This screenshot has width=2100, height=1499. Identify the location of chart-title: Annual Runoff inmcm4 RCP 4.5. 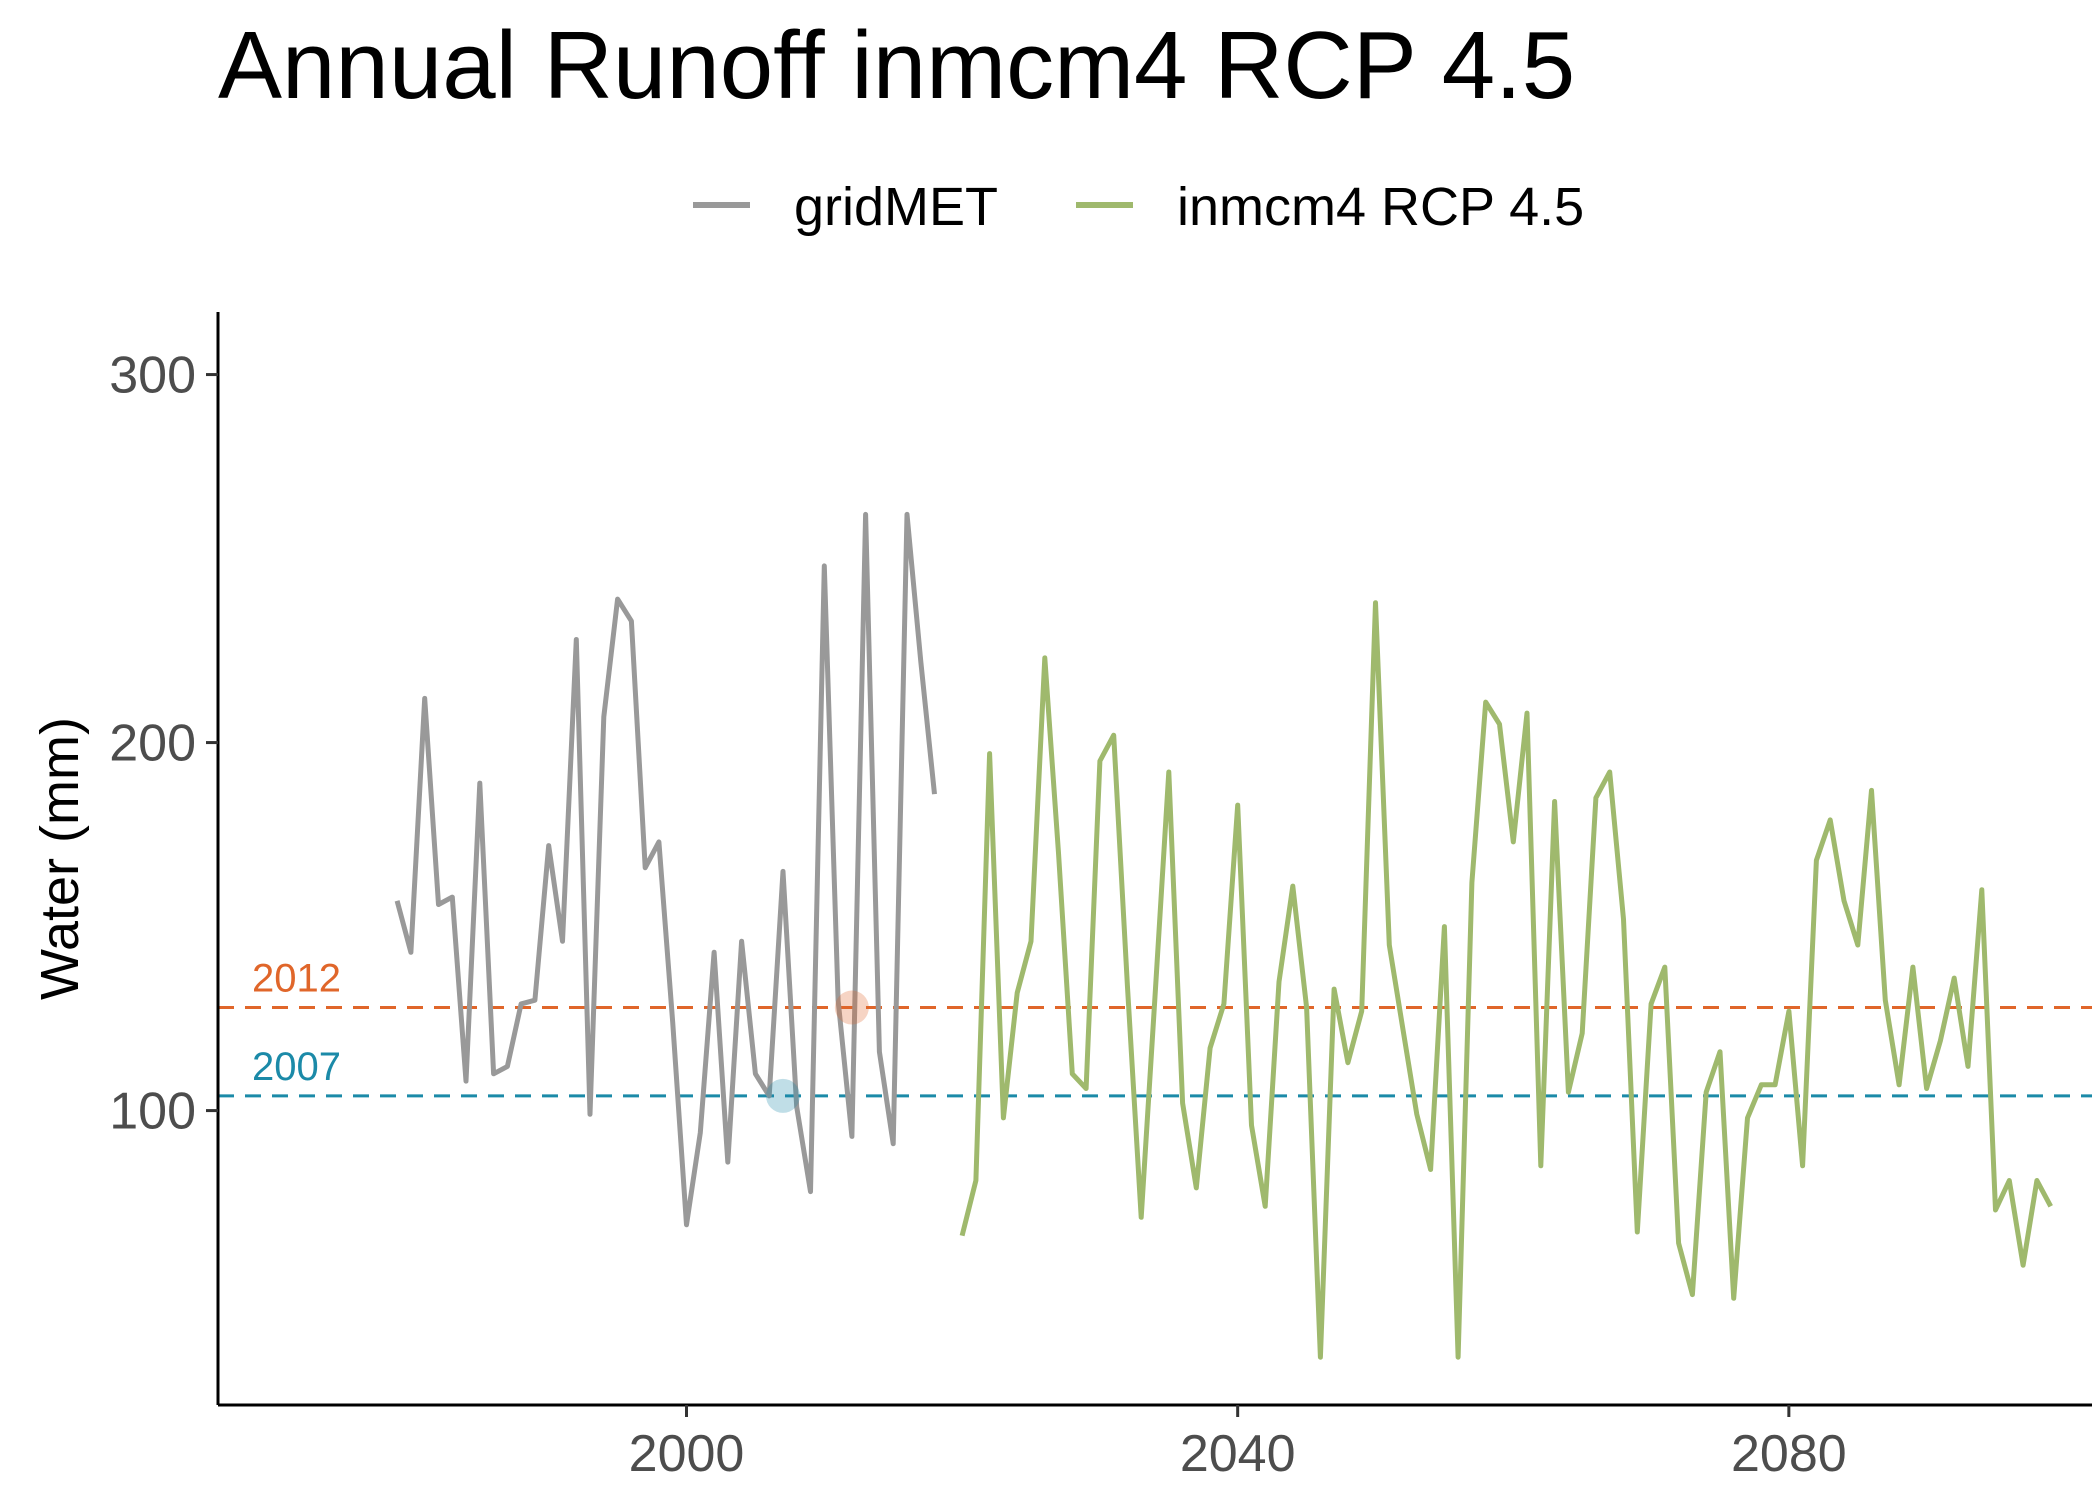
(896, 65).